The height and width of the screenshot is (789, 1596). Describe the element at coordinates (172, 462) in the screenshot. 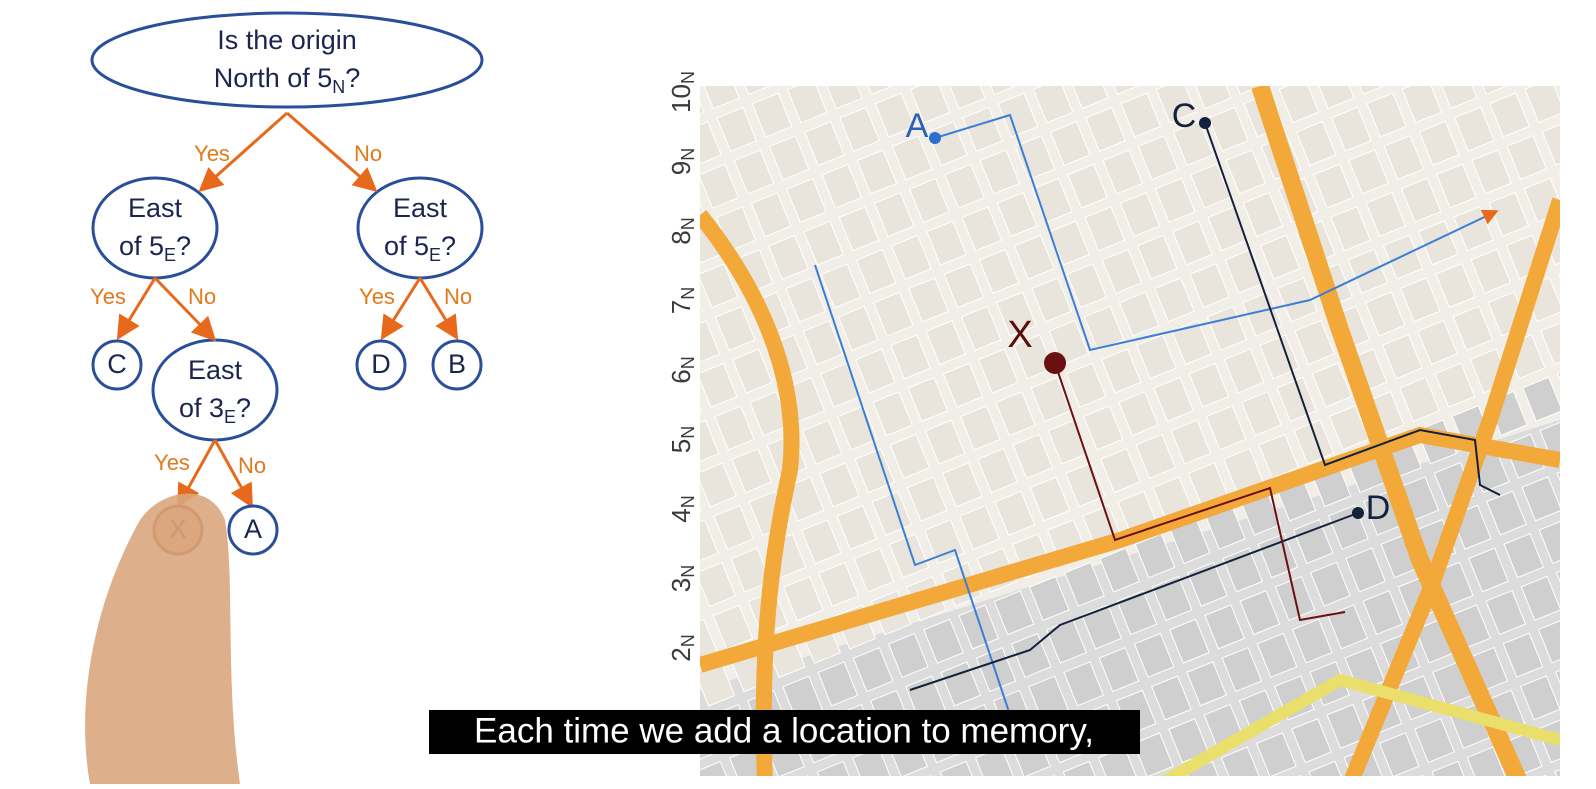

I see `edge-label: Yes` at that location.